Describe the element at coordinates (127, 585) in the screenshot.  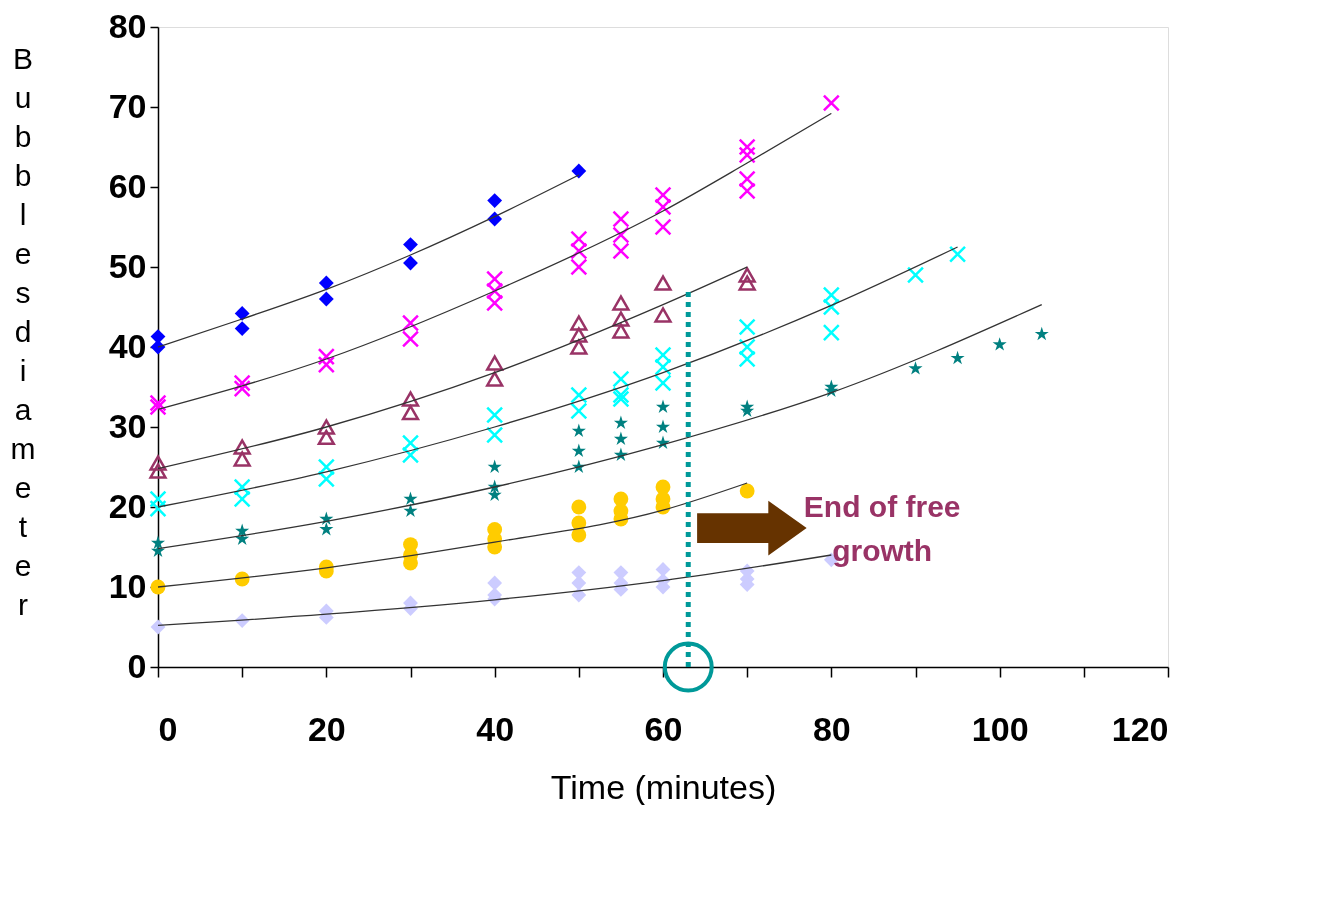
I see `y-tick-label: 10` at that location.